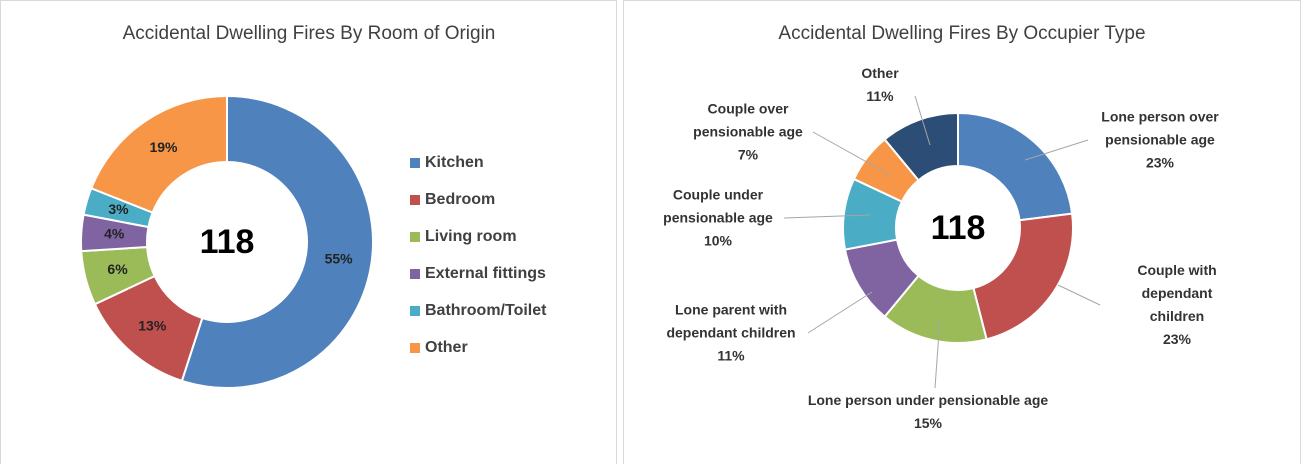 The width and height of the screenshot is (1302, 464). Describe the element at coordinates (928, 412) in the screenshot. I see `data-label: Lone person under pensionable age 15%` at that location.